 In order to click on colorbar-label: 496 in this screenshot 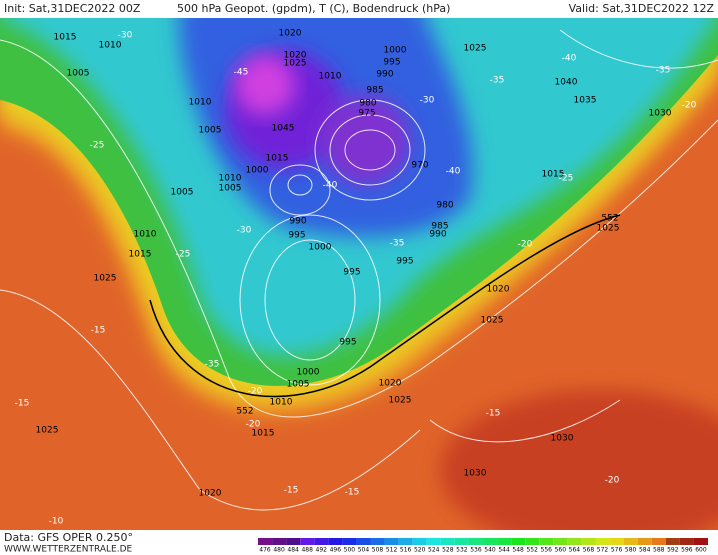, I will do `click(336, 550)`.